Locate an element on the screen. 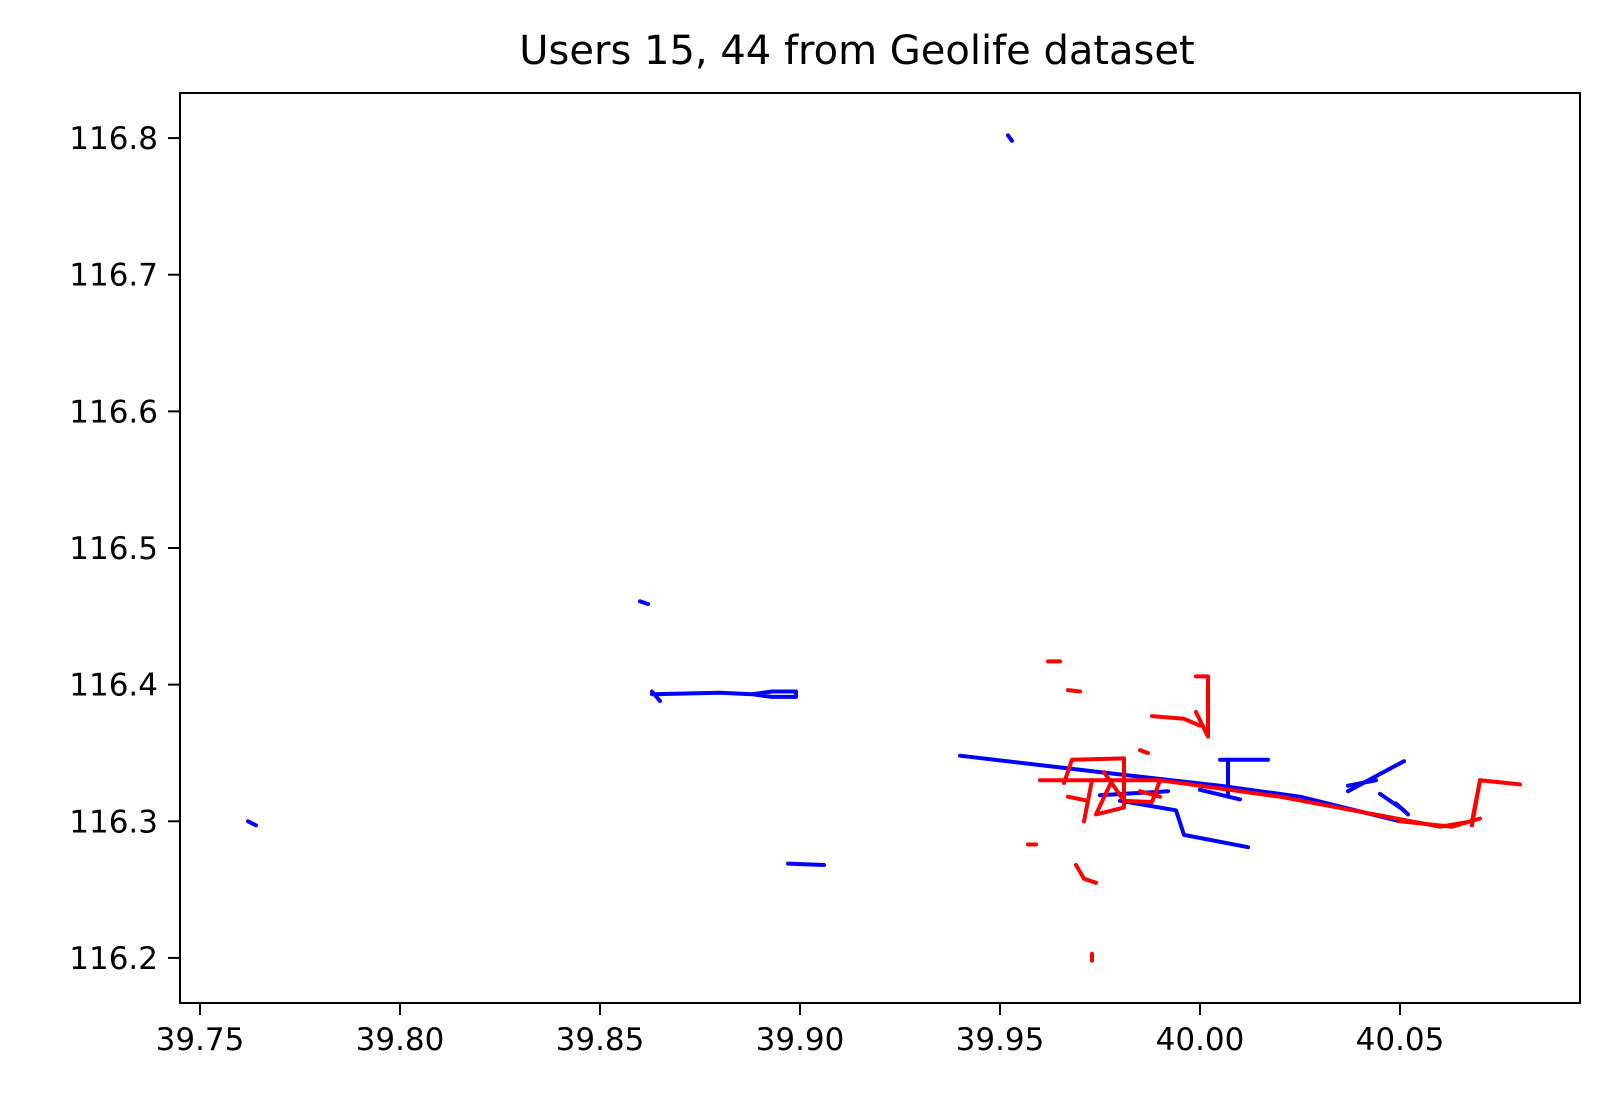 This screenshot has width=1603, height=1098. y-tick-label: 116.7 is located at coordinates (113, 276).